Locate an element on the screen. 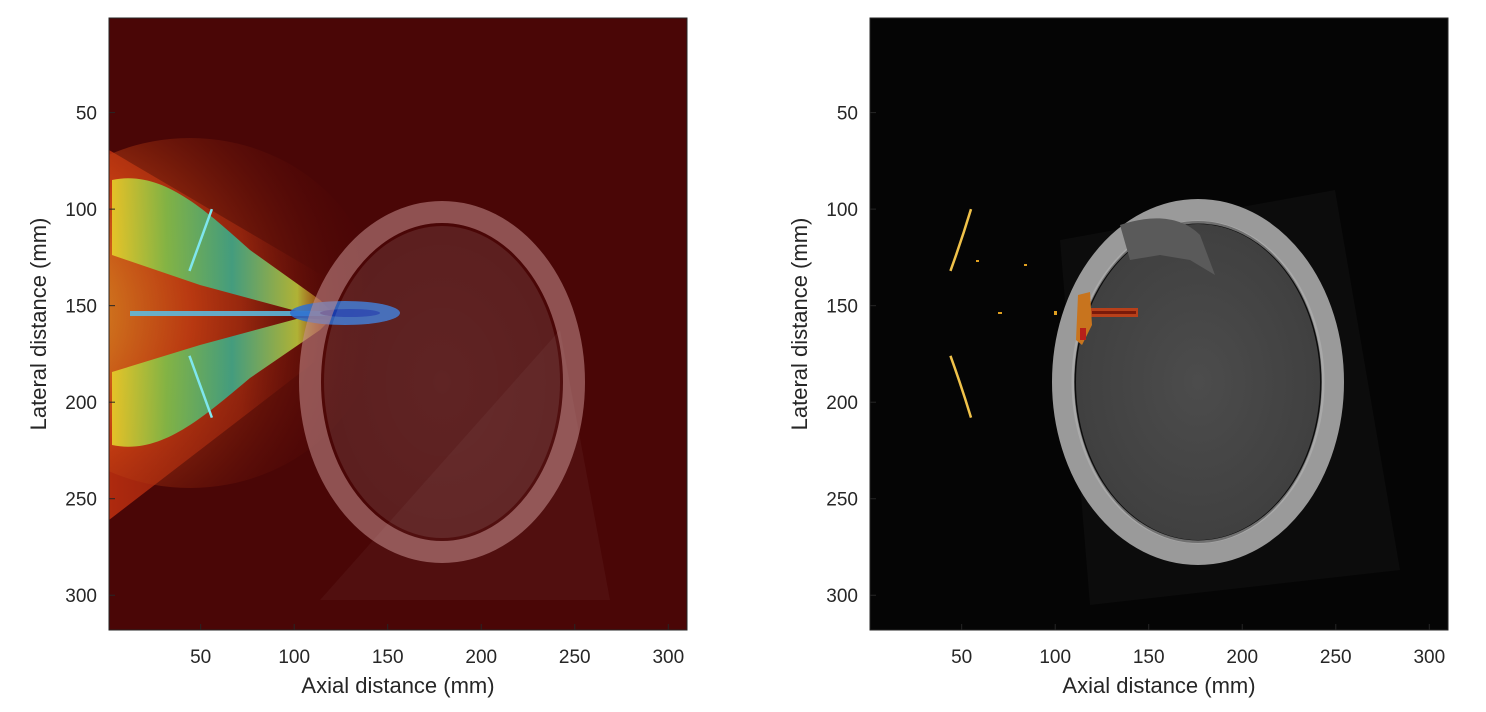  left-y-tick-label: 50 is located at coordinates (86, 114).